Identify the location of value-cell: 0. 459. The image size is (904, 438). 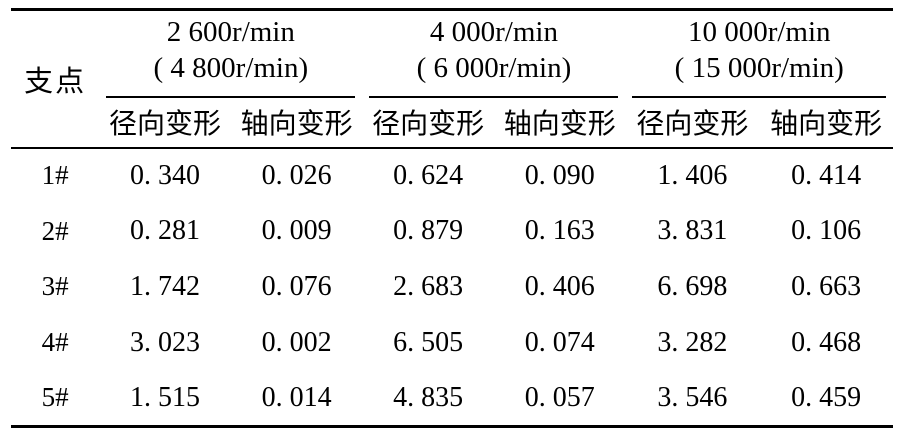
(826, 397).